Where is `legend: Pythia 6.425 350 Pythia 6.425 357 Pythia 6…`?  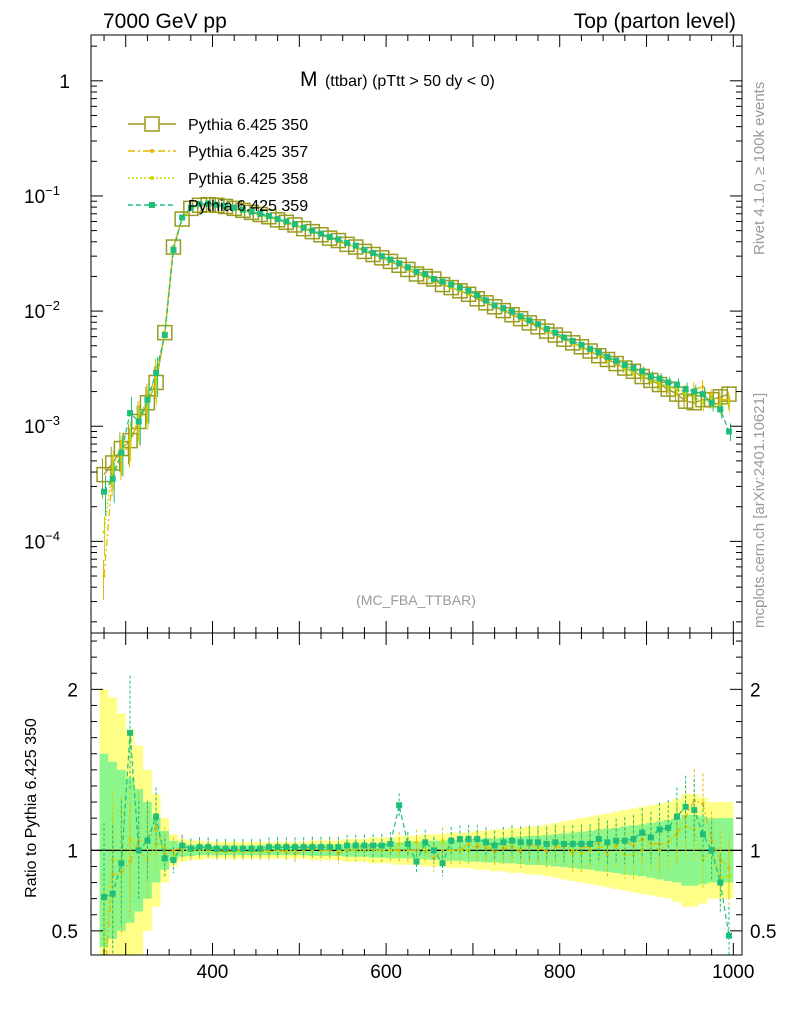 legend: Pythia 6.425 350 Pythia 6.425 357 Pythia 6… is located at coordinates (218, 165).